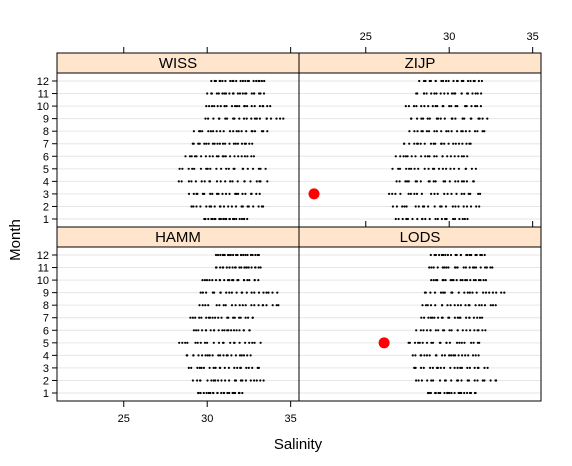 This screenshot has height=466, width=572. I want to click on x-axis-title: Salinity, so click(298, 444).